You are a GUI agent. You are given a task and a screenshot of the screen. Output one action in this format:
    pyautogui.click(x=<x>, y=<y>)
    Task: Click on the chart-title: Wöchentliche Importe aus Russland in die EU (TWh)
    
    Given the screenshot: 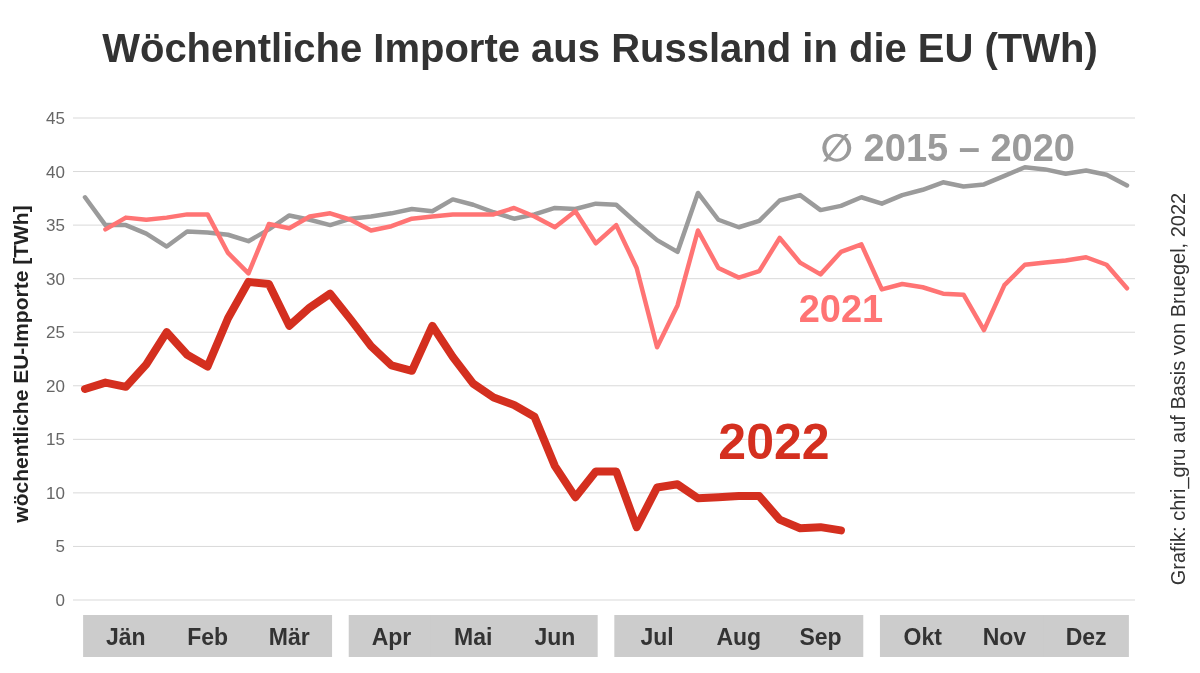 What is the action you would take?
    pyautogui.click(x=600, y=48)
    